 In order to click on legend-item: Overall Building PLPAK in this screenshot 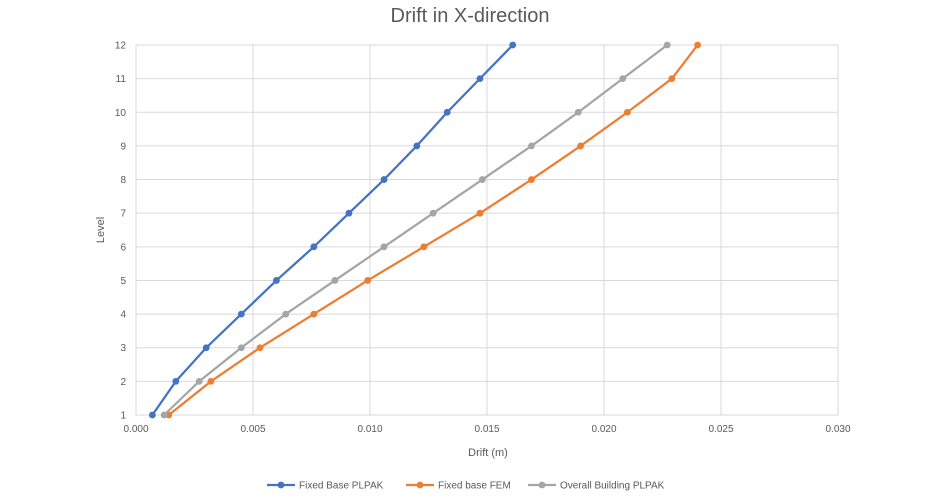, I will do `click(596, 486)`.